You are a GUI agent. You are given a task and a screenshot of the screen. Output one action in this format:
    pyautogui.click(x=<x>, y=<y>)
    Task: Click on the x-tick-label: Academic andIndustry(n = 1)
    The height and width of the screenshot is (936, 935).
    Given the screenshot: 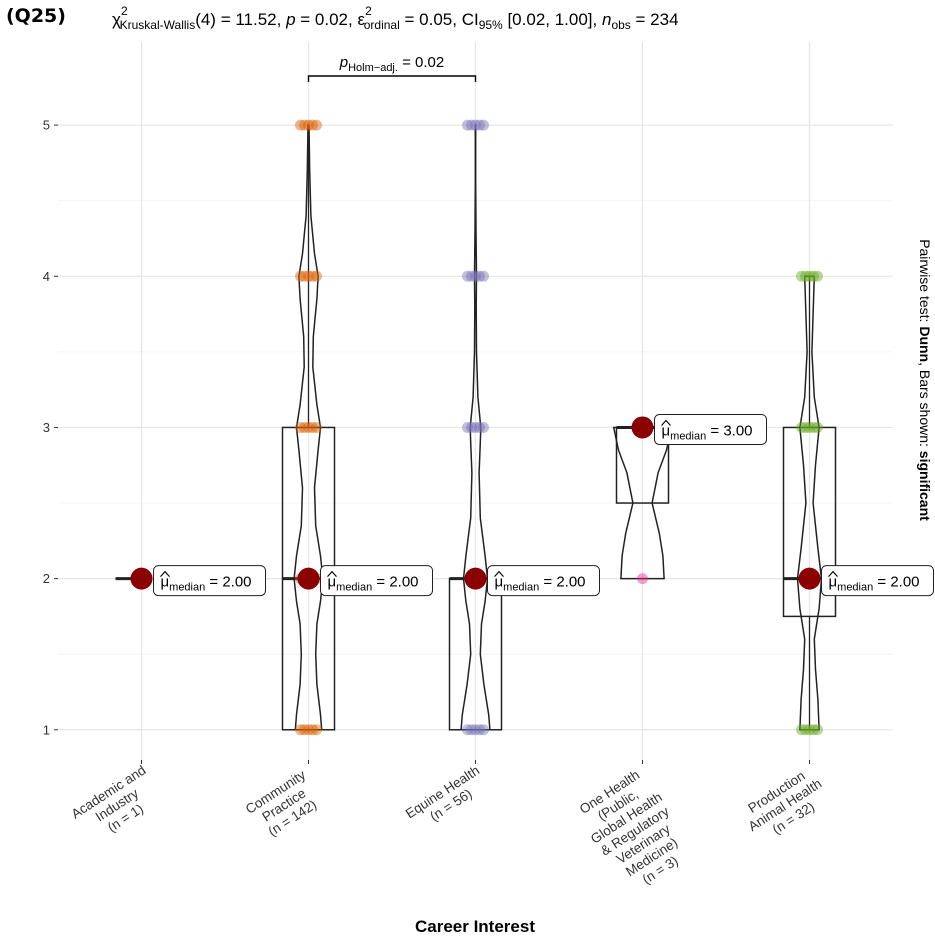 What is the action you would take?
    pyautogui.click(x=117, y=804)
    